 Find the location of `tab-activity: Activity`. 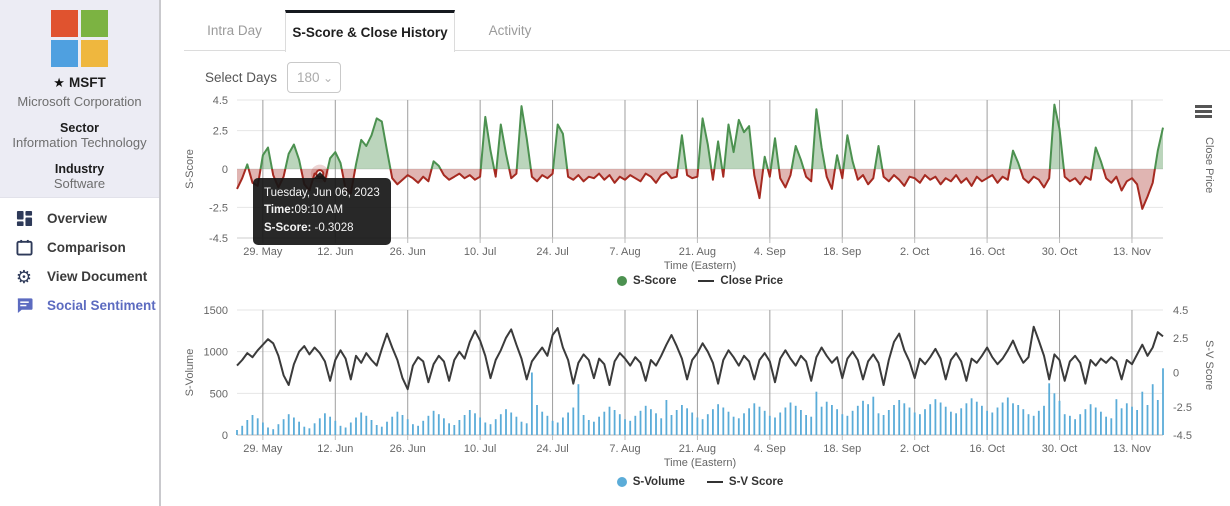

tab-activity: Activity is located at coordinates (510, 30).